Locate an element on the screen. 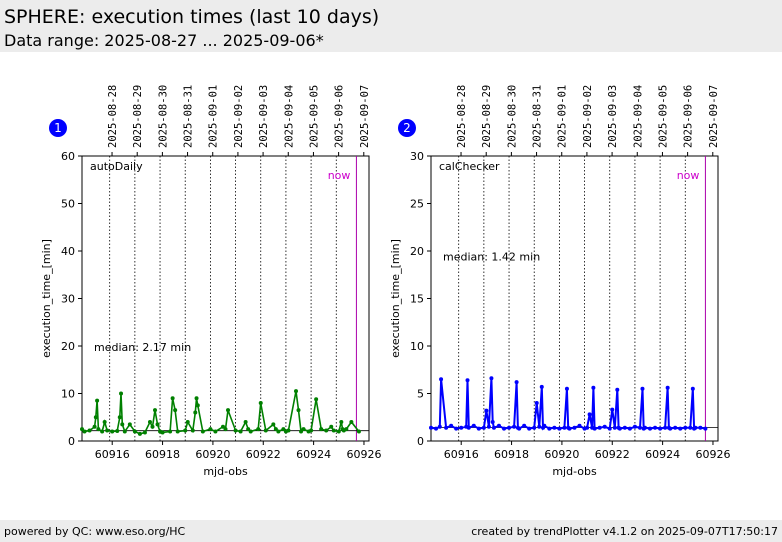 The height and width of the screenshot is (542, 782). chart2-panel-label: calChecker is located at coordinates (469, 166).